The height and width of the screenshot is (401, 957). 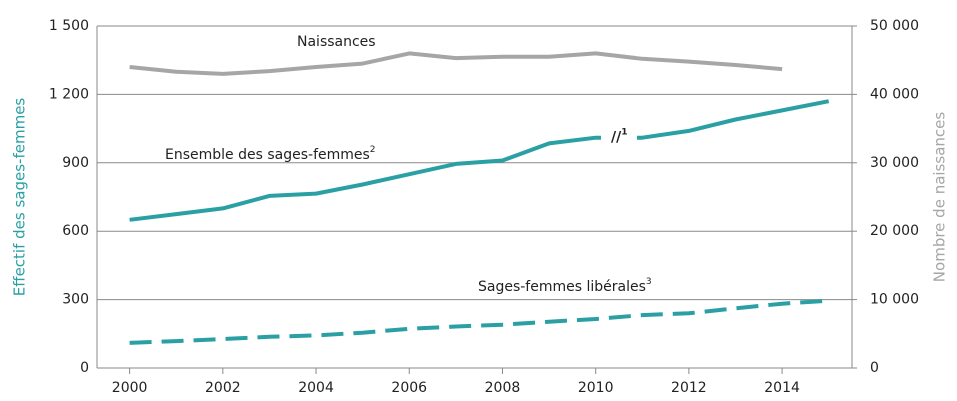 What do you see at coordinates (894, 231) in the screenshot?
I see `y2-tick-label: 20 000` at bounding box center [894, 231].